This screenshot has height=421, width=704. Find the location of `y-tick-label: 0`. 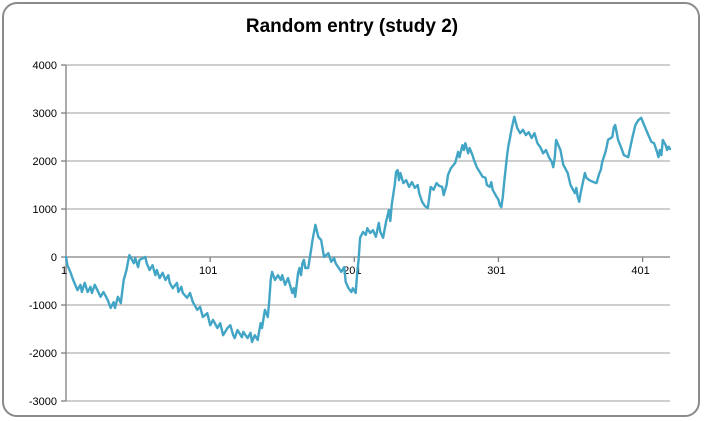

y-tick-label: 0 is located at coordinates (54, 258).